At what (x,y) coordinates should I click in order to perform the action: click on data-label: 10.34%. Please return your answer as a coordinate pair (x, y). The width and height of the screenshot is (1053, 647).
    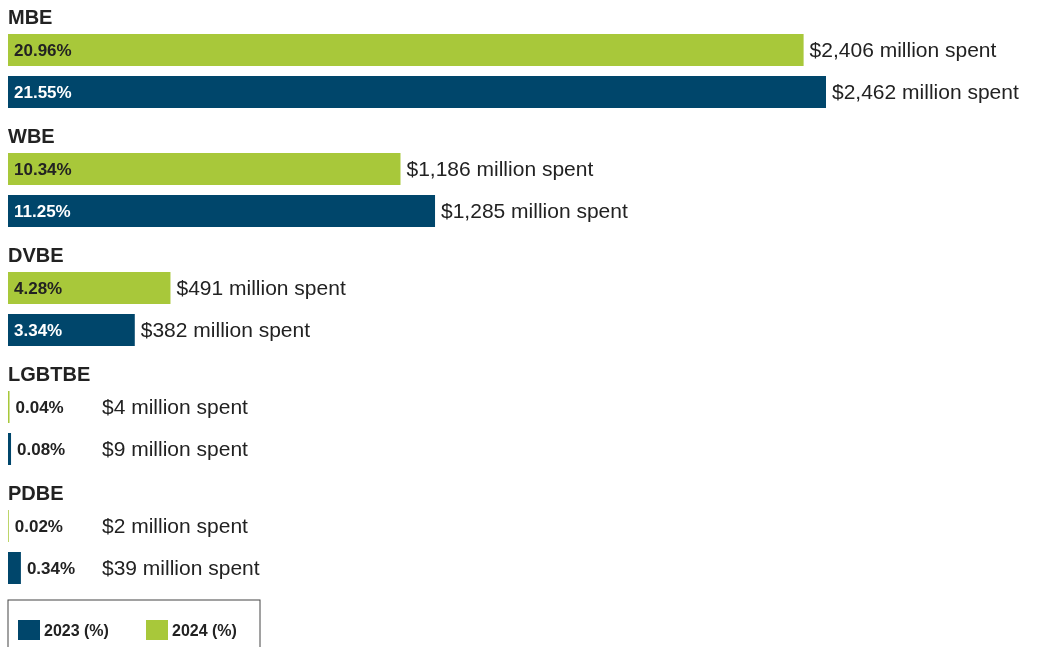
    Looking at the image, I should click on (43, 169).